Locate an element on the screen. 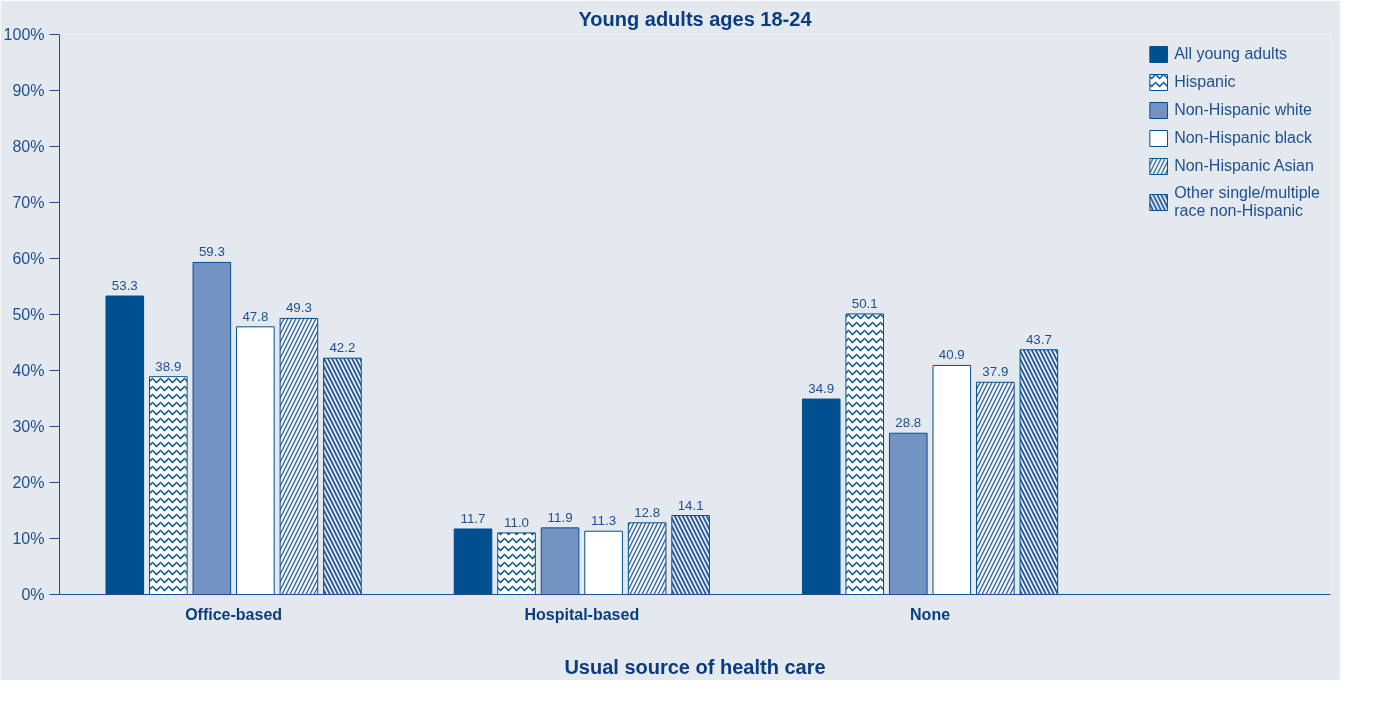 Image resolution: width=1382 pixels, height=708 pixels. y-tick-label: 60% is located at coordinates (28, 258).